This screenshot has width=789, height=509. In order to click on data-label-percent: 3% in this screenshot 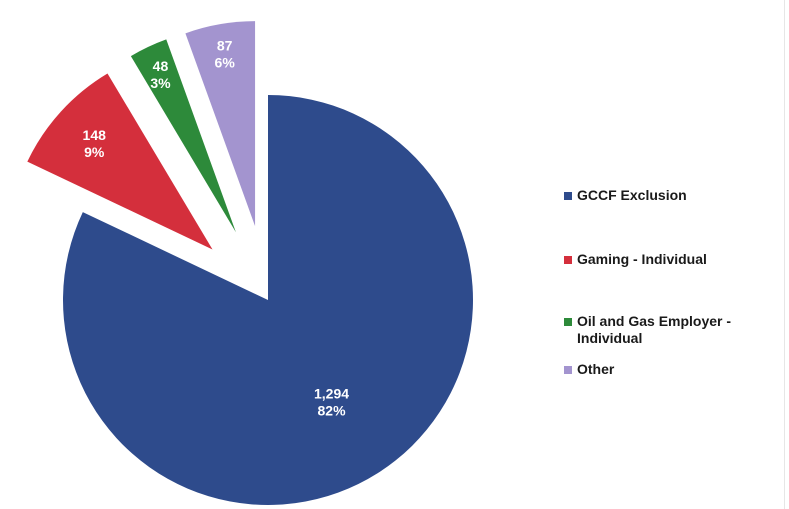, I will do `click(160, 83)`.